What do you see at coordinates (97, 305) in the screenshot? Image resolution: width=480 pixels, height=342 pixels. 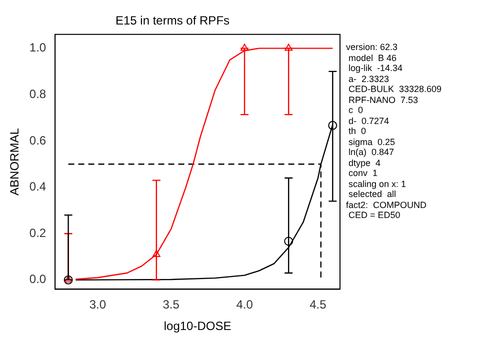 I see `x-tick-label: 3.0` at bounding box center [97, 305].